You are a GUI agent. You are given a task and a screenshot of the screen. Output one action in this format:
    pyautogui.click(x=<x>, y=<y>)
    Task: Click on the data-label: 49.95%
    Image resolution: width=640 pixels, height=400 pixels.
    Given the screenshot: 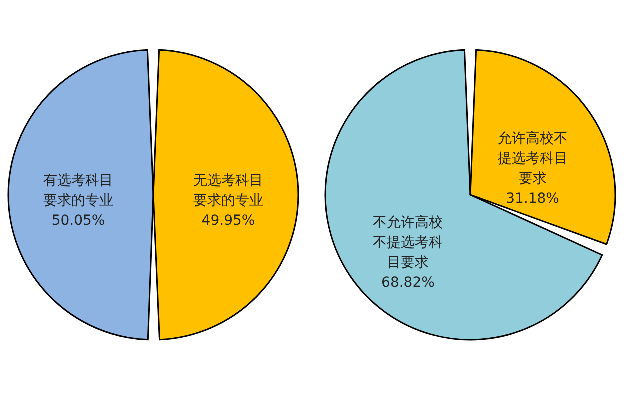 What is the action you would take?
    pyautogui.click(x=229, y=220)
    